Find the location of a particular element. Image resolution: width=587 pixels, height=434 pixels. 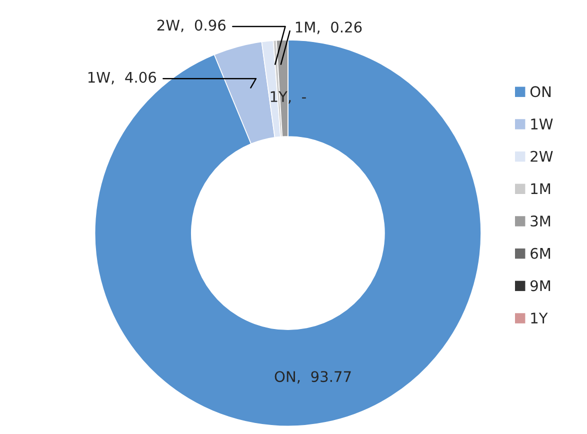

legend-label: 1W is located at coordinates (542, 124).